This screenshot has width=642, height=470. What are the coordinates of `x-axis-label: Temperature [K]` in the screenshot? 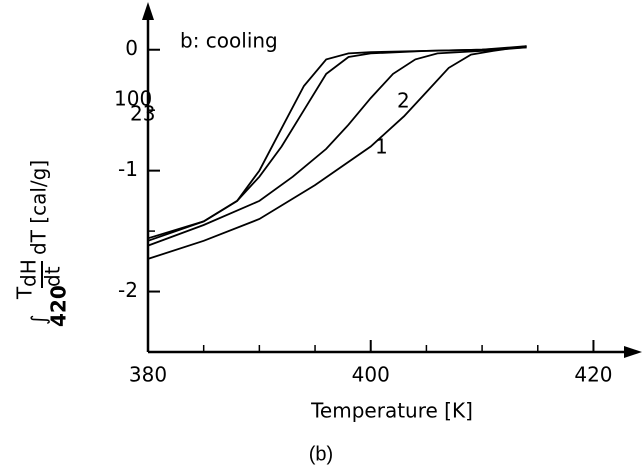 It's located at (391, 411).